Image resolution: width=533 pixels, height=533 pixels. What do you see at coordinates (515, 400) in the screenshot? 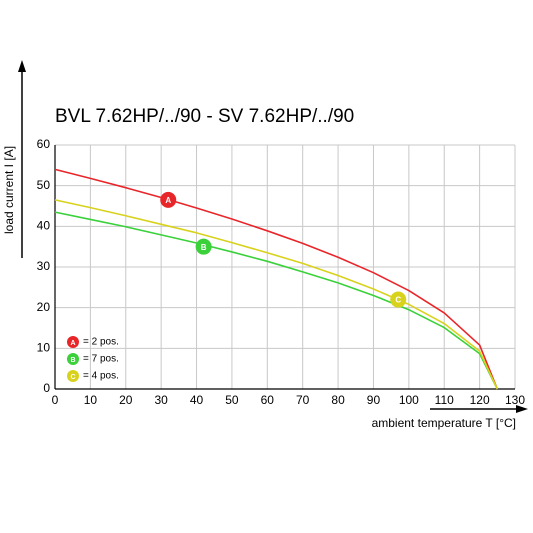
I see `x-tick-label: 130` at bounding box center [515, 400].